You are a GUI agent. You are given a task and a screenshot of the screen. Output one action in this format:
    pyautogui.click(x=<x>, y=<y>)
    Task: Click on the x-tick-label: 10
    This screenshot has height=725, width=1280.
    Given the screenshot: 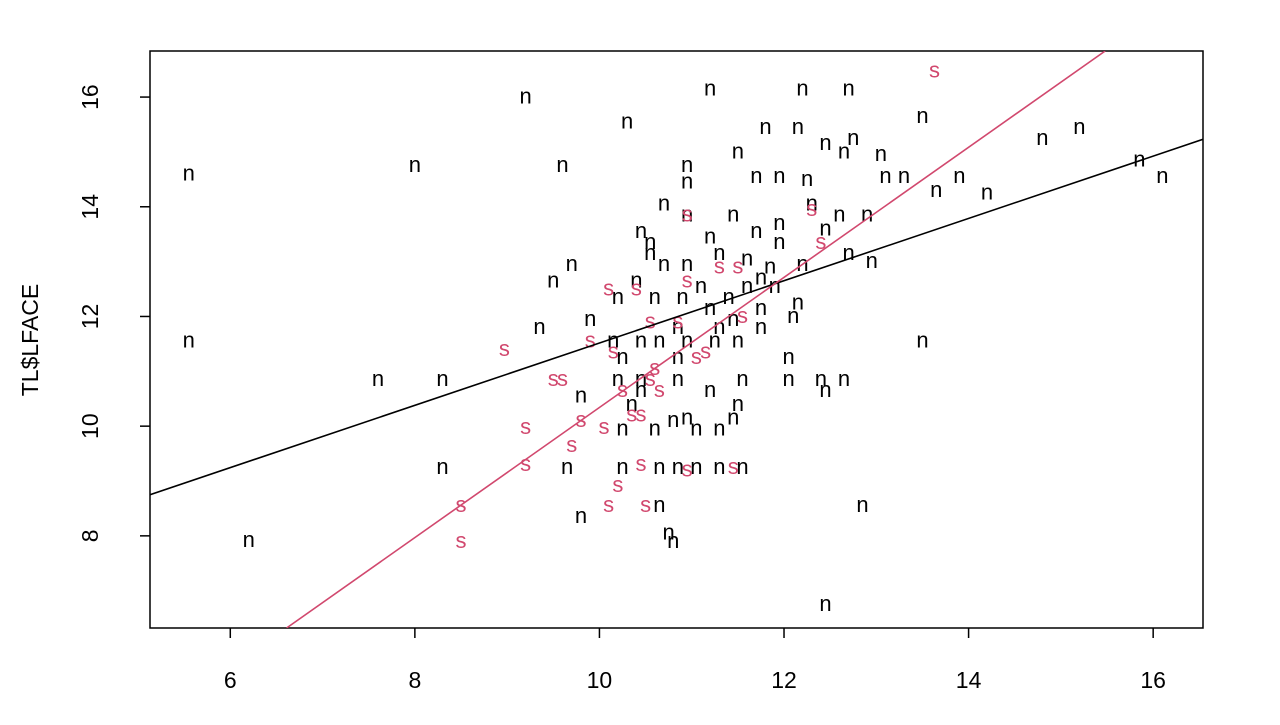 What is the action you would take?
    pyautogui.click(x=600, y=680)
    